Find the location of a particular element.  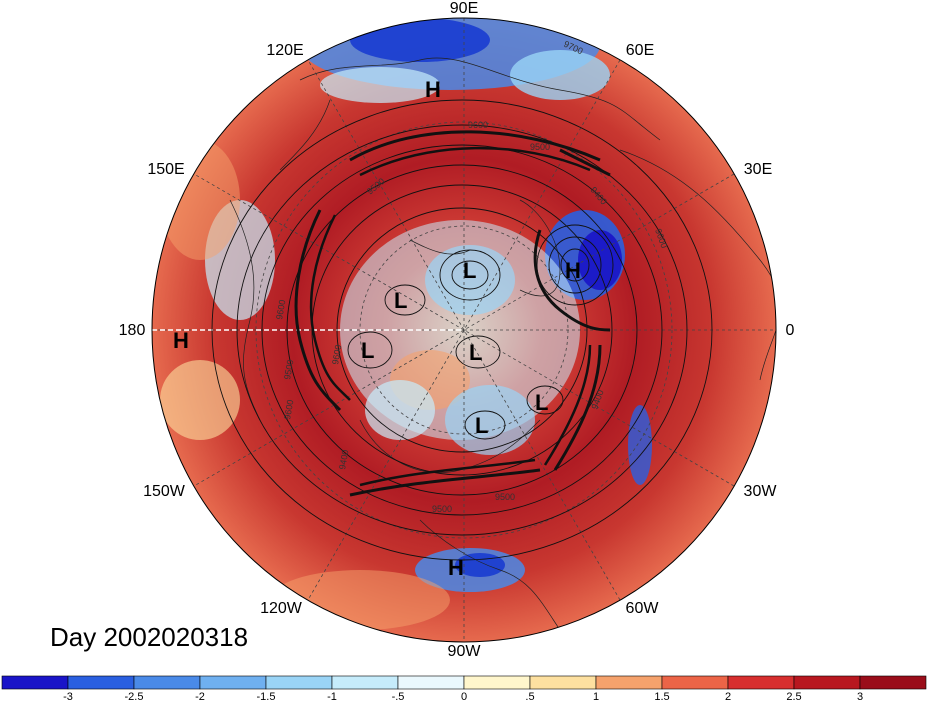

colorbar-tick-label: -2 is located at coordinates (200, 696).